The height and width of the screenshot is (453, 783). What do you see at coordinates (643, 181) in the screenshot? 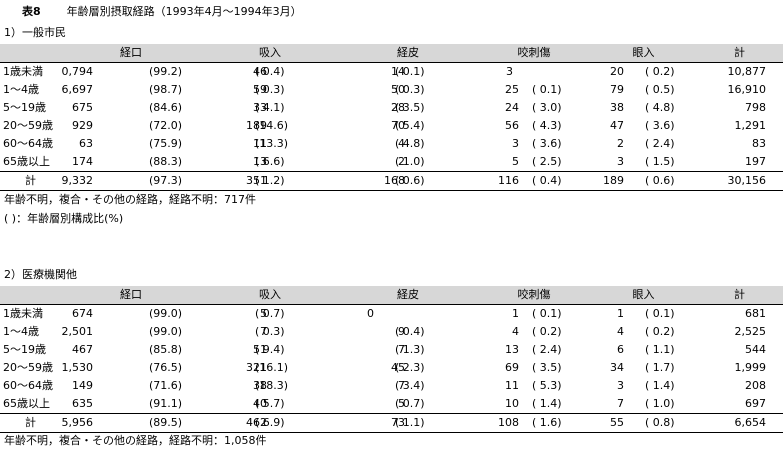
I see `cell-eye: 189( 0.6)` at bounding box center [643, 181].